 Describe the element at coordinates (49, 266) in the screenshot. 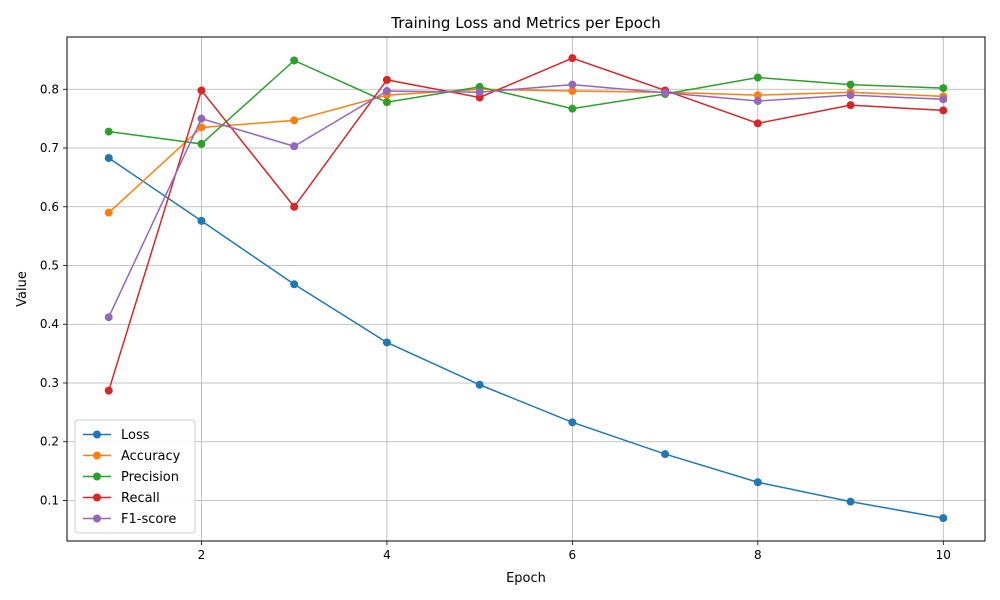

I see `y-tick-label: 0.5` at that location.